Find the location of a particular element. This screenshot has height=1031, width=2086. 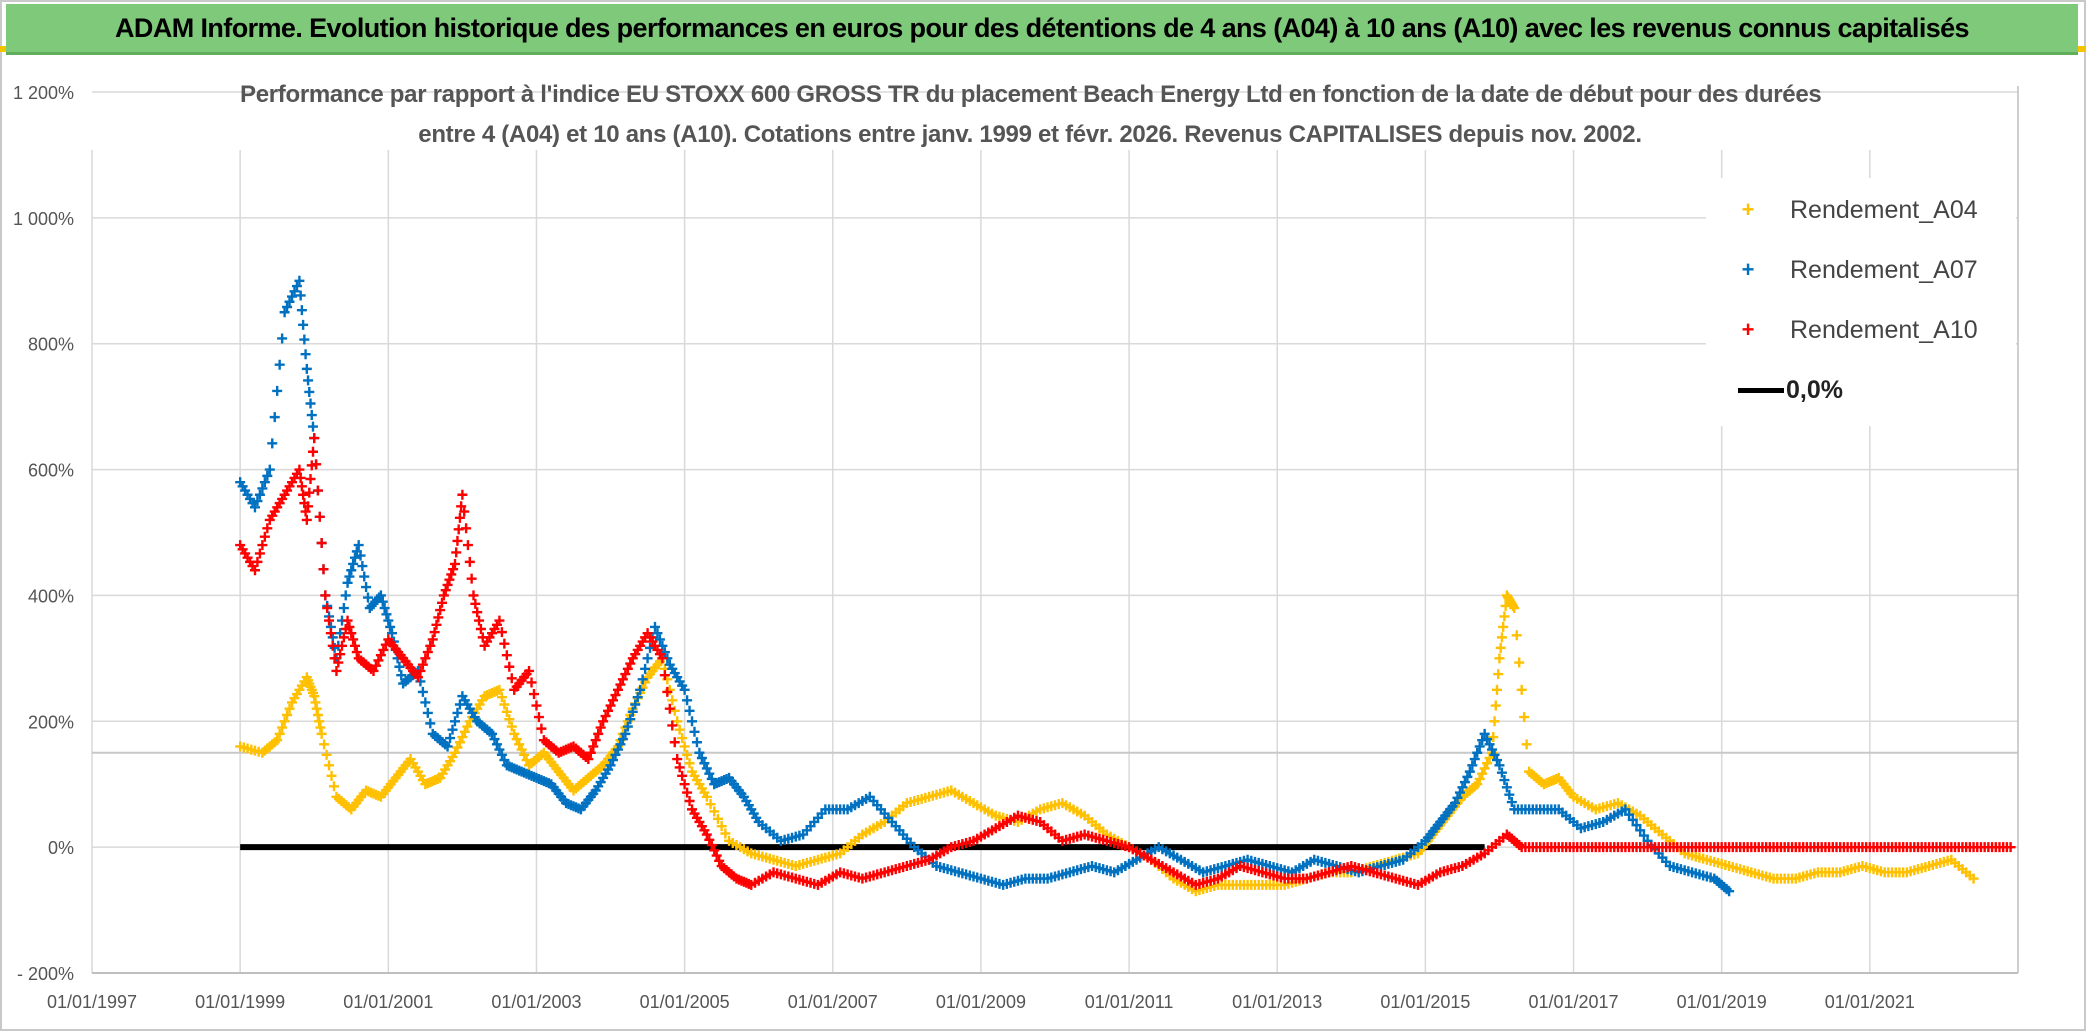

legend-label-a04: Rendement_A04 is located at coordinates (1884, 209).